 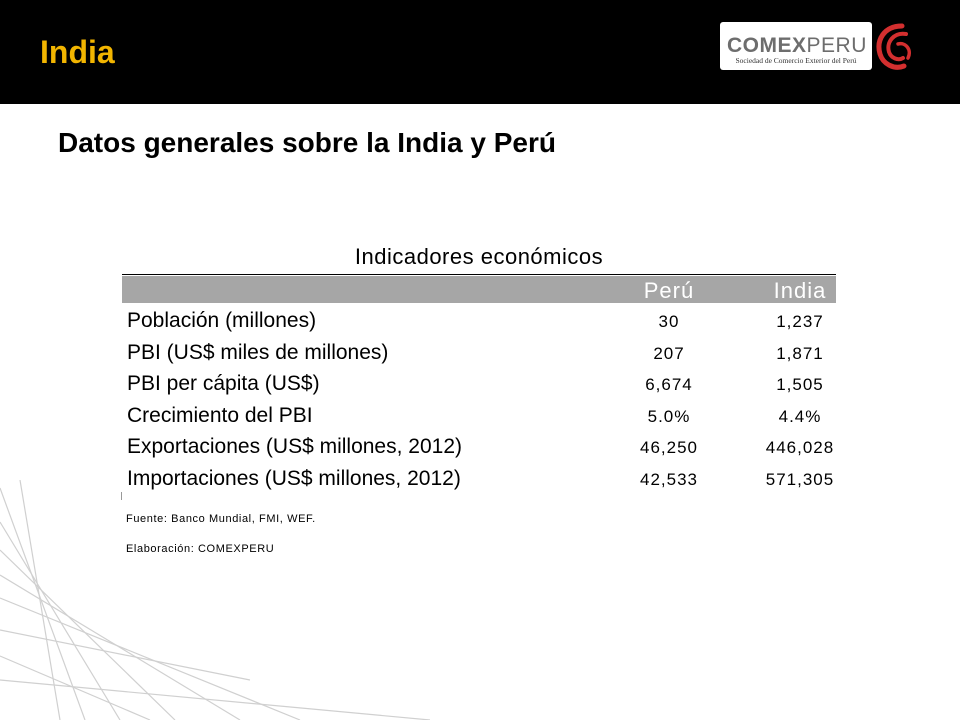 What do you see at coordinates (258, 352) in the screenshot?
I see `row-label: PBI (US$ miles de millones)` at bounding box center [258, 352].